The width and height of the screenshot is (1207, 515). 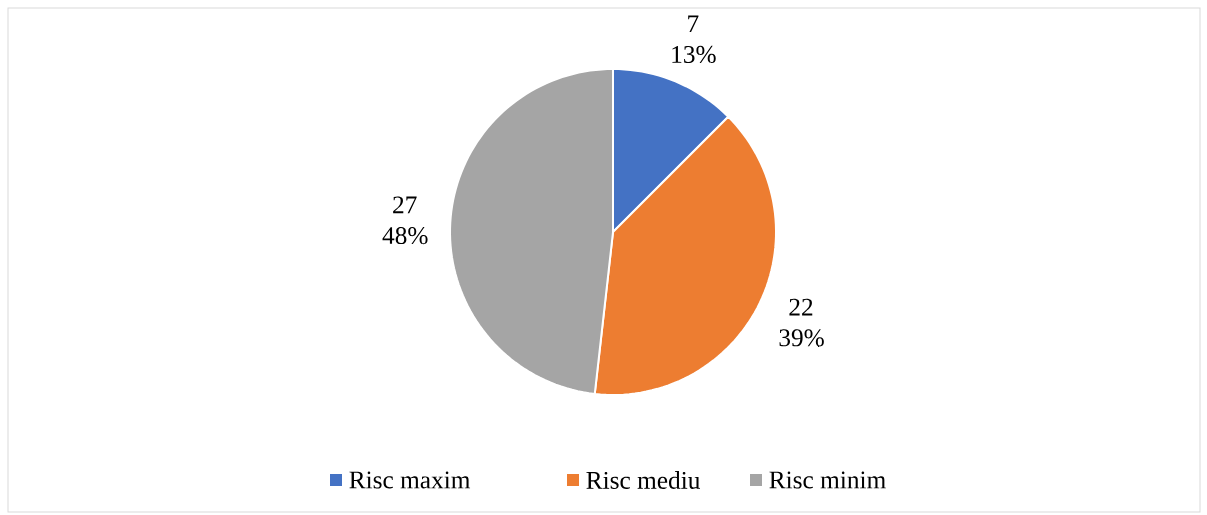 What do you see at coordinates (801, 322) in the screenshot?
I see `data-label: 22 39%` at bounding box center [801, 322].